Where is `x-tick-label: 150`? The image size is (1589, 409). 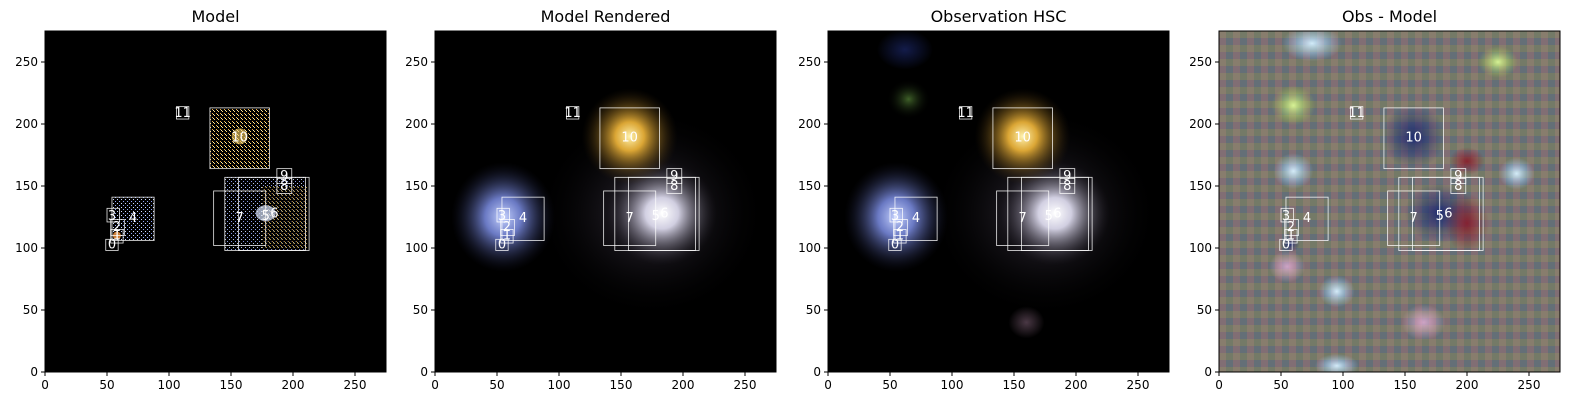
x-tick-label: 150 is located at coordinates (231, 385).